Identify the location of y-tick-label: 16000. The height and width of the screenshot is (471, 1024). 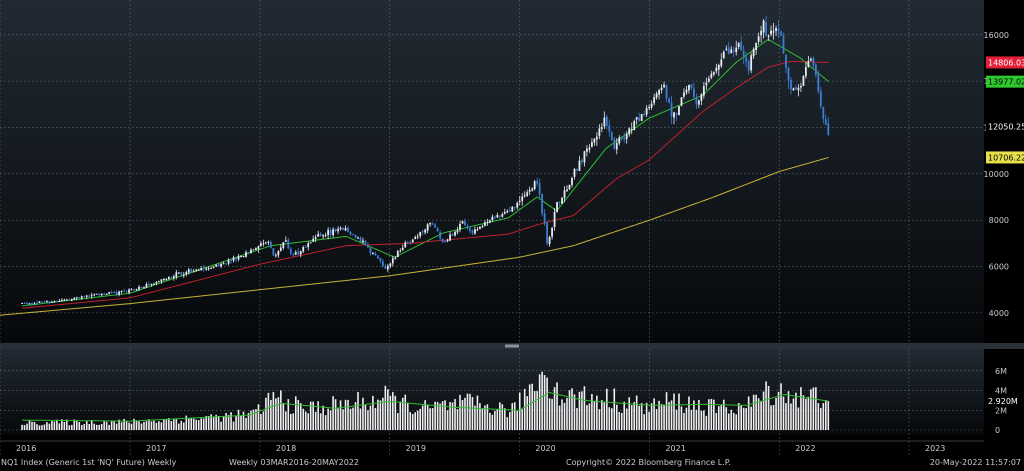
(996, 35).